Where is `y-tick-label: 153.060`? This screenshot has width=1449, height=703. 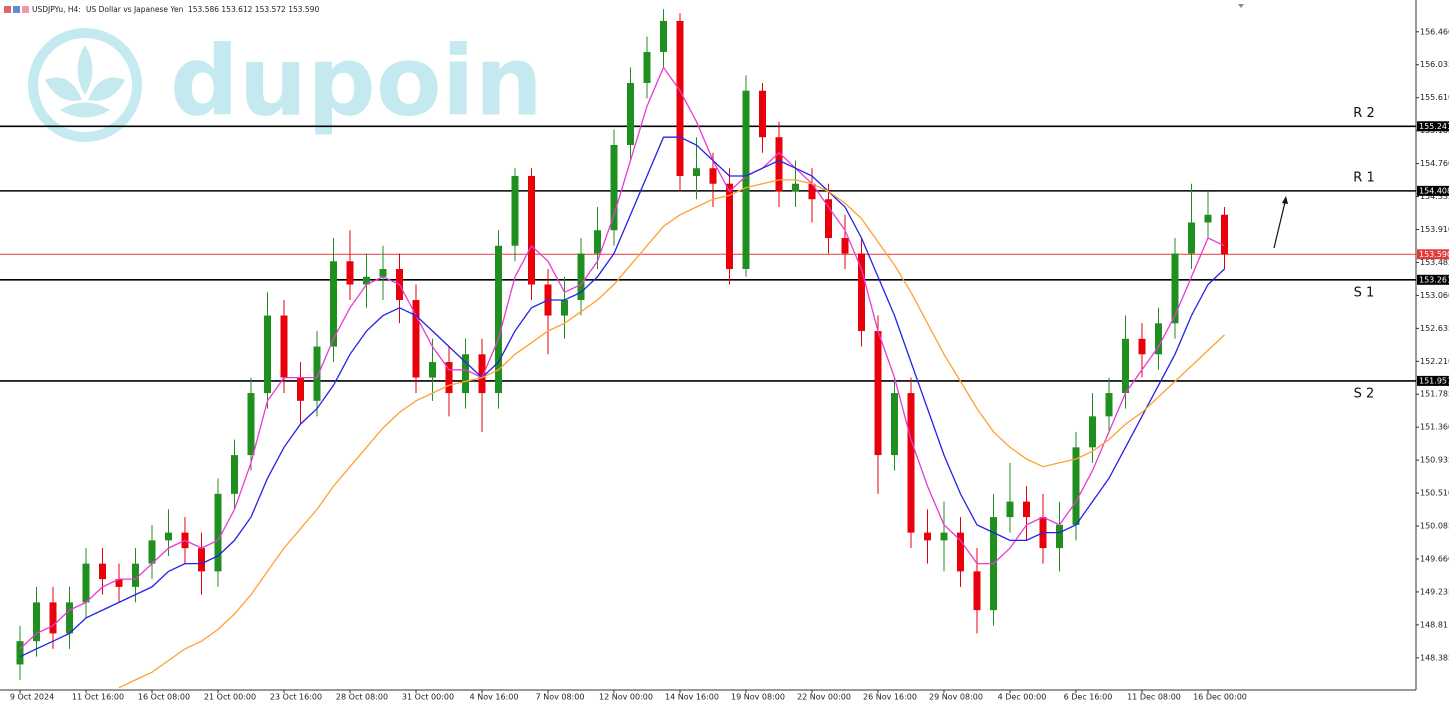 y-tick-label: 153.060 is located at coordinates (1434, 295).